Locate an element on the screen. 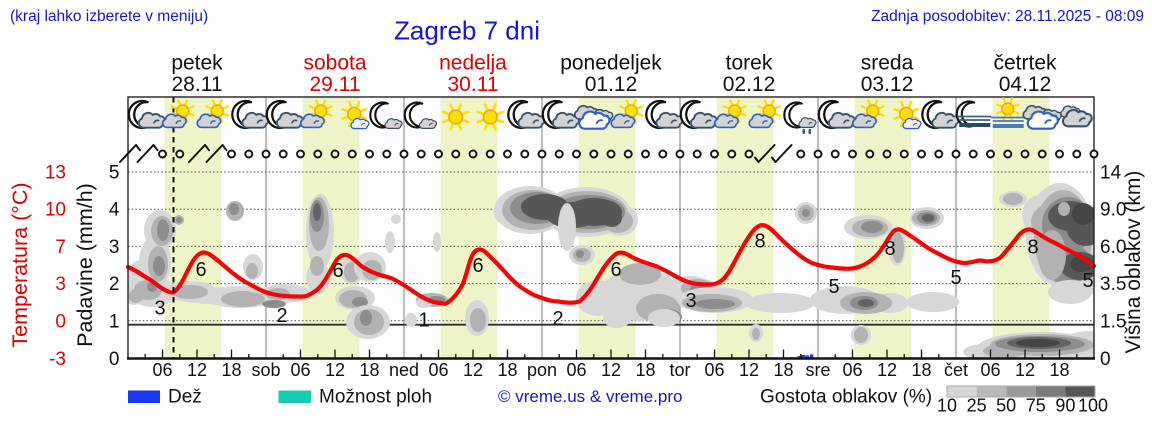  svg-text: tor is located at coordinates (679, 370).